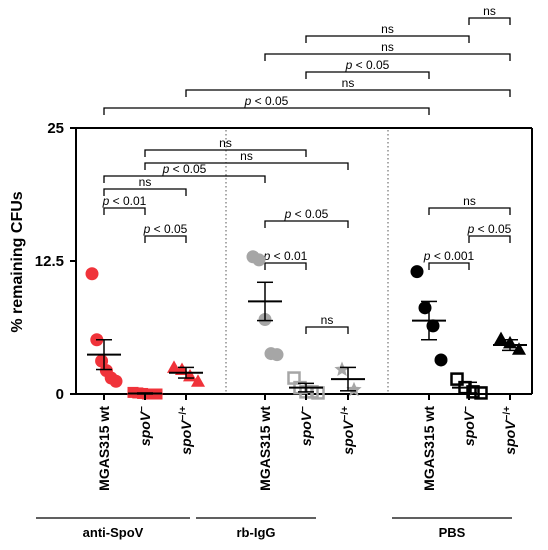  Describe the element at coordinates (49, 261) in the screenshot. I see `y-tick-label: 12.5` at that location.